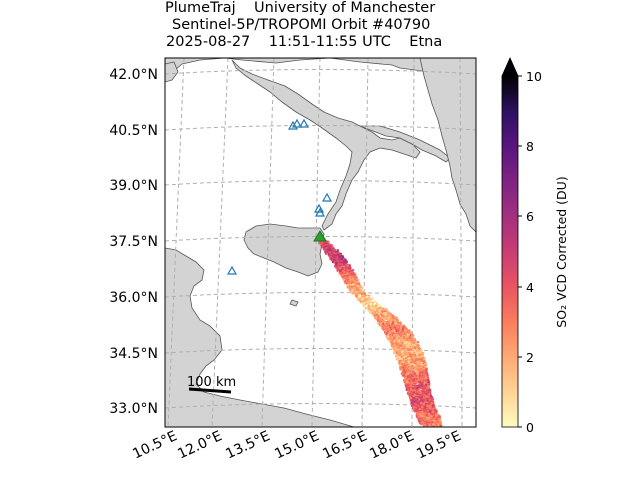 This screenshot has width=640, height=480. What do you see at coordinates (320, 236) in the screenshot?
I see `etna-volcano-marker` at bounding box center [320, 236].